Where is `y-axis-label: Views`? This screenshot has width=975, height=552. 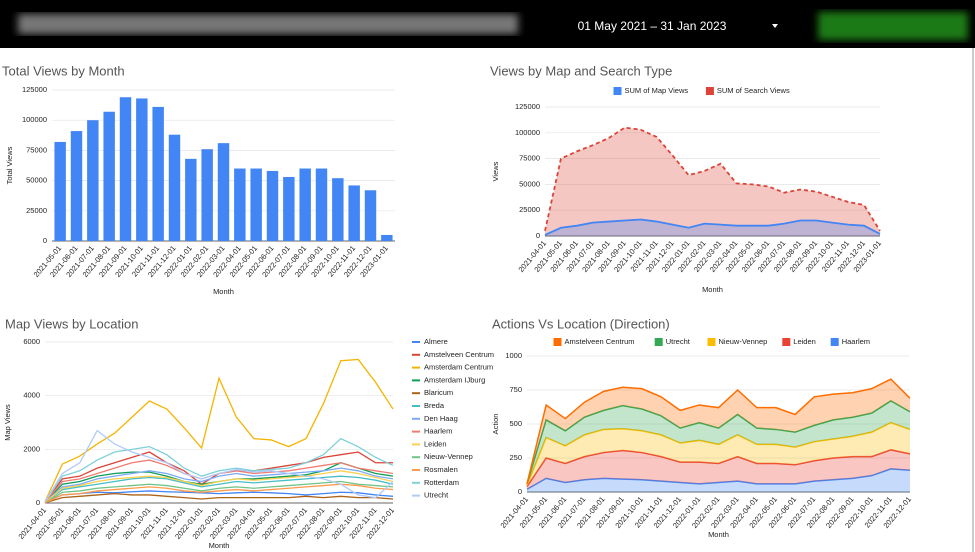
y-axis-label: Views is located at coordinates (495, 171).